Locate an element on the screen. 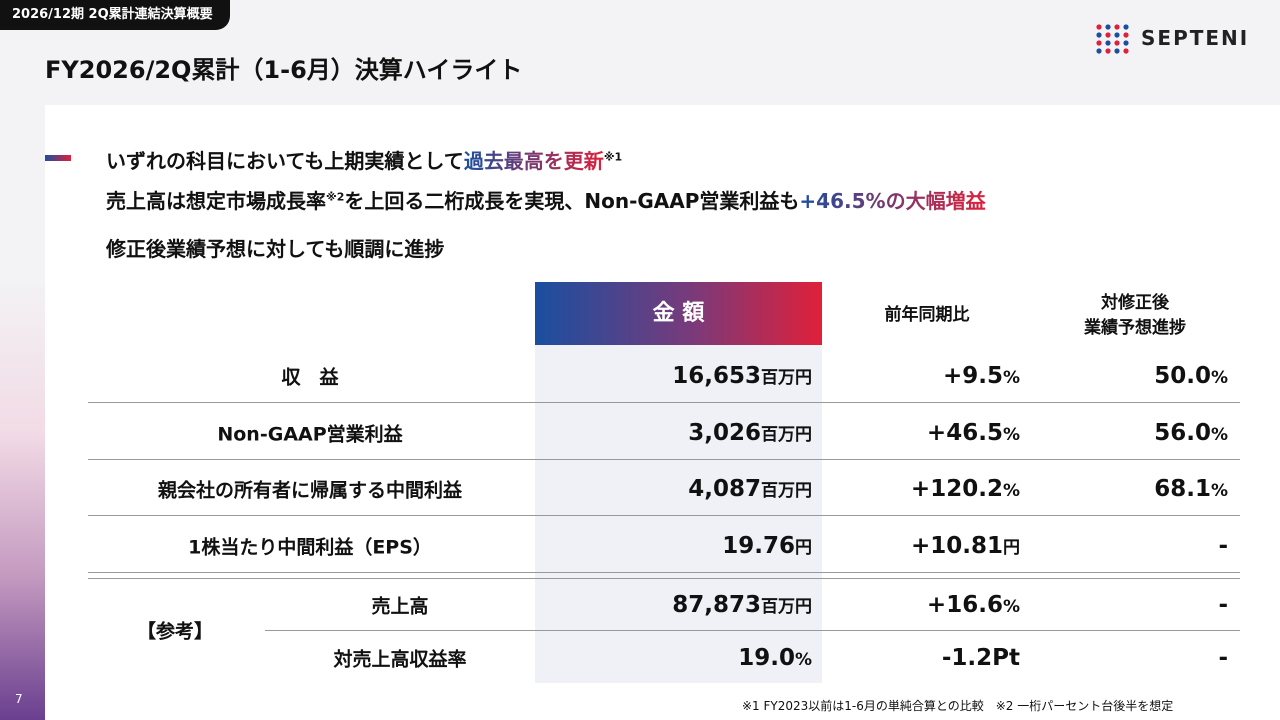 The image size is (1280, 720). cell-number: +16.6 is located at coordinates (964, 605).